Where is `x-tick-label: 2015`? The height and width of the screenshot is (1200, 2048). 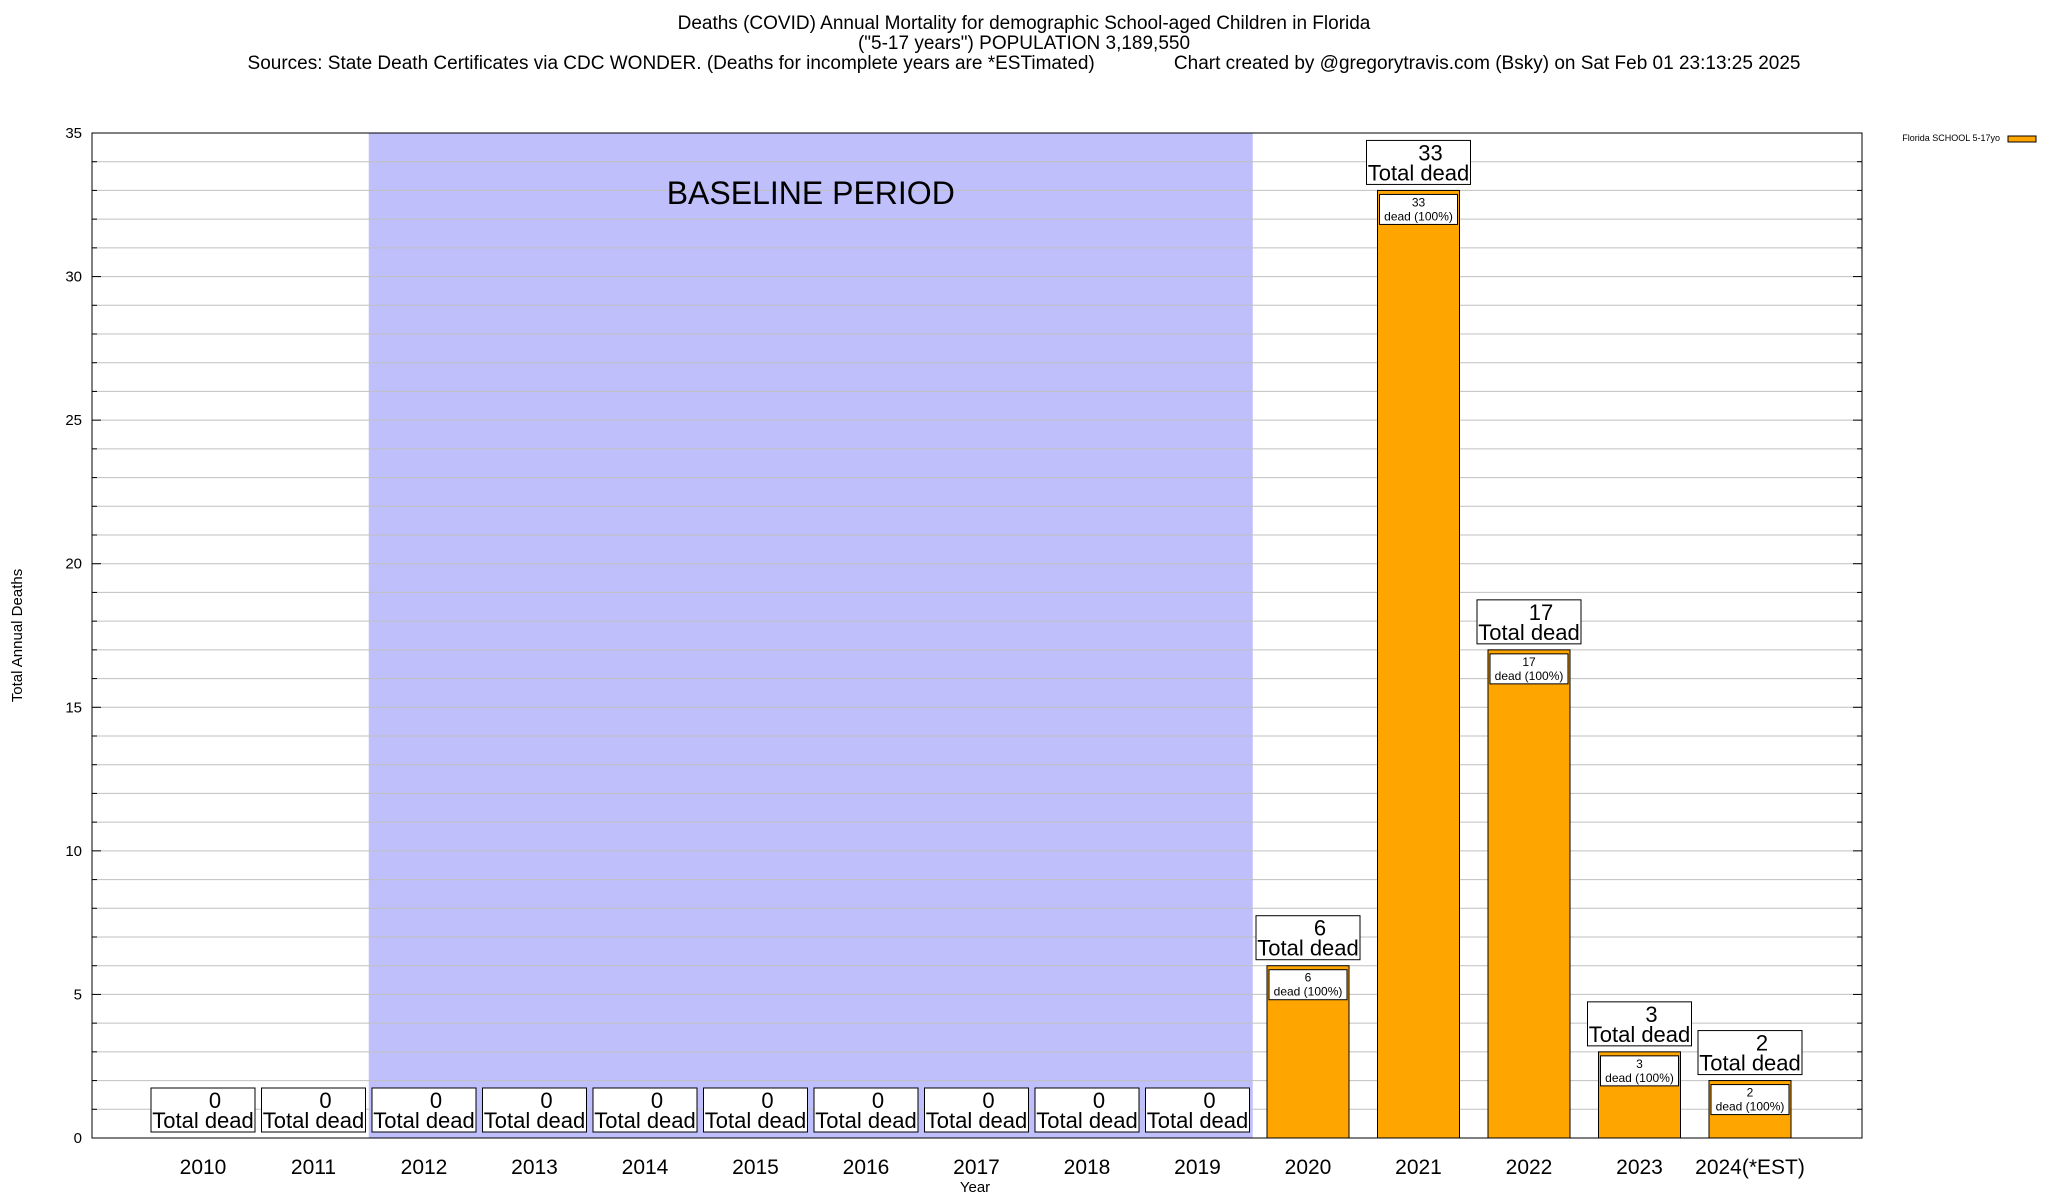 x-tick-label: 2015 is located at coordinates (755, 1167).